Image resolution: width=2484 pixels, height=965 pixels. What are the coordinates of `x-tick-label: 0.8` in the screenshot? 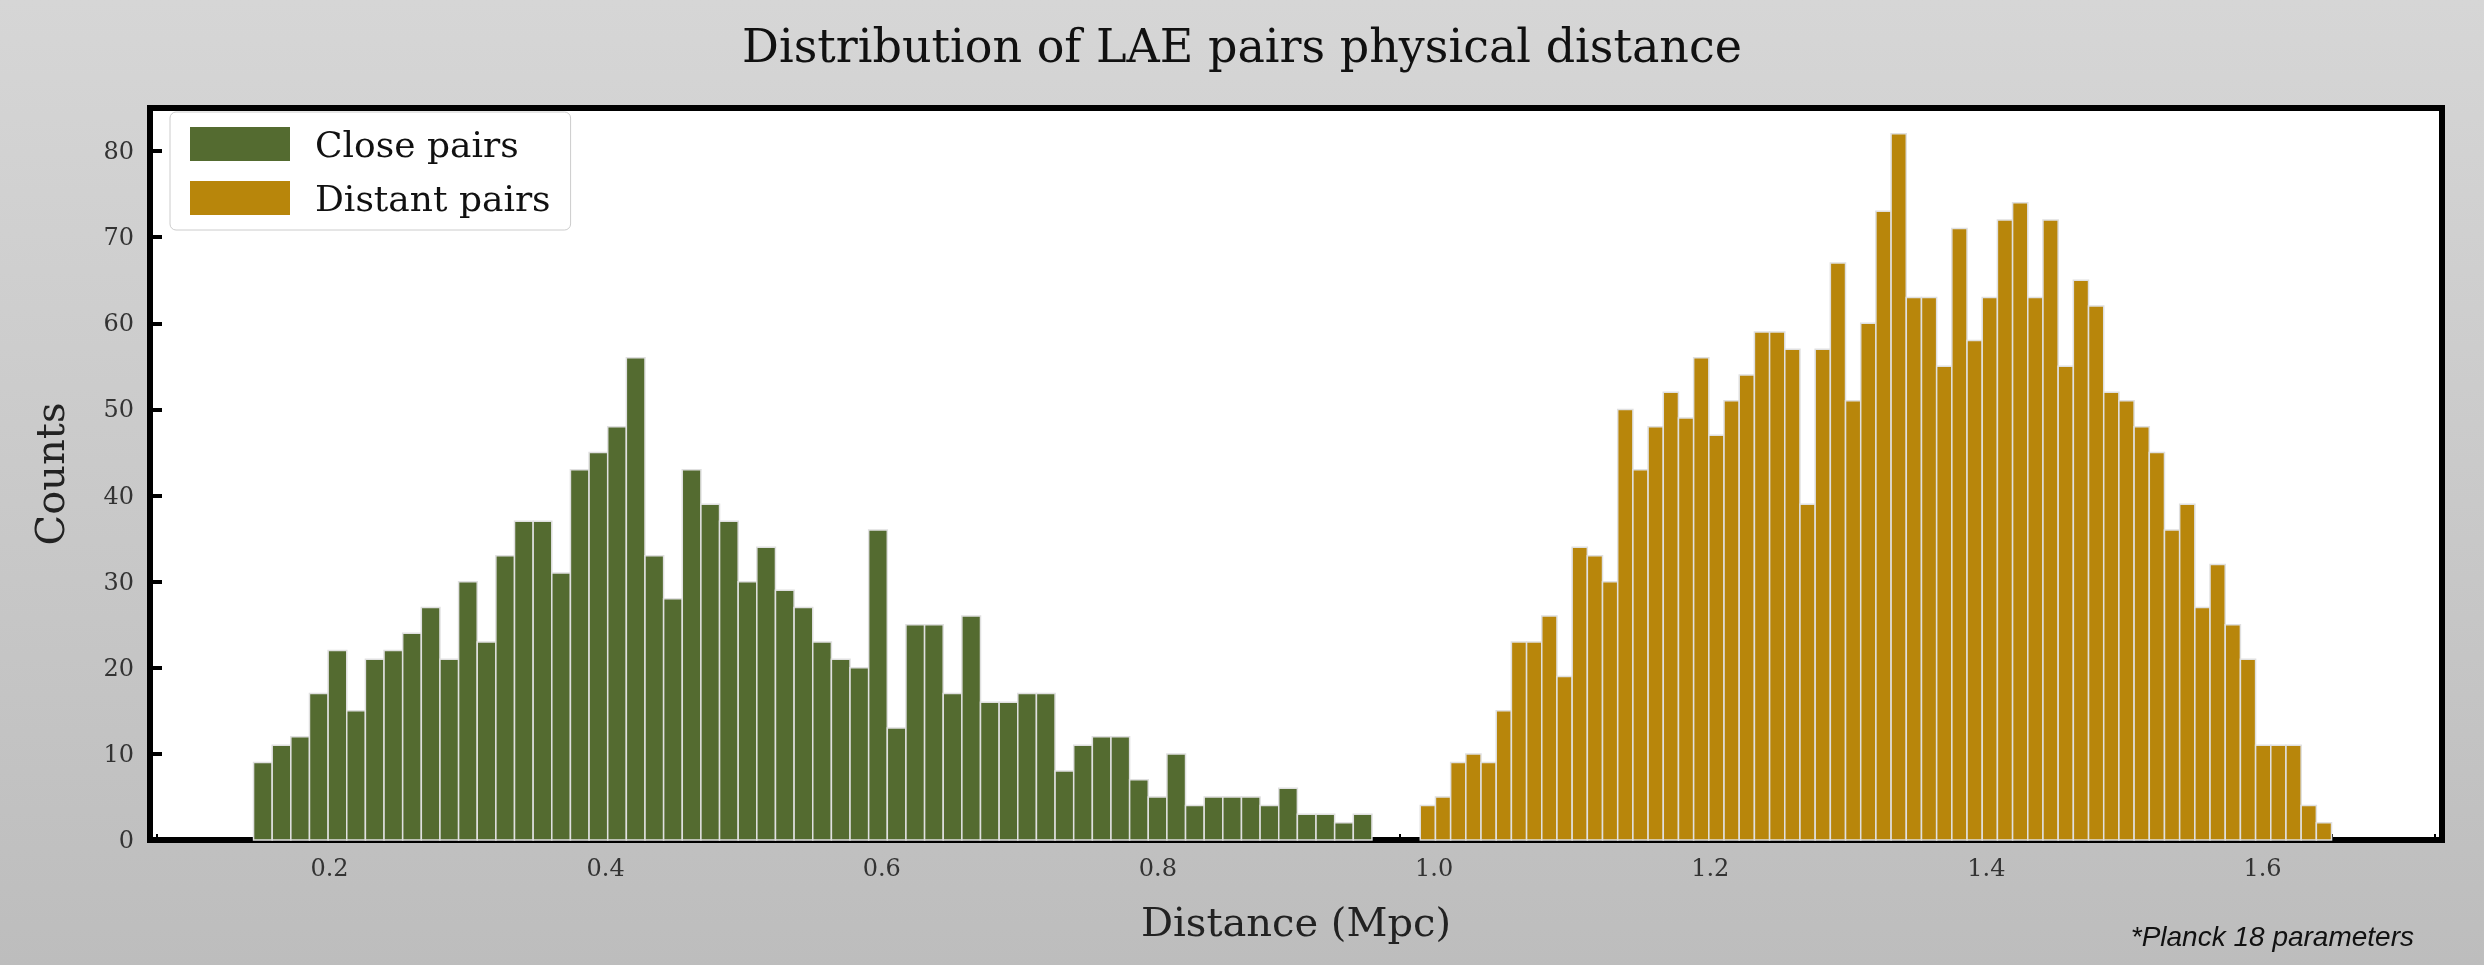 It's located at (1158, 868).